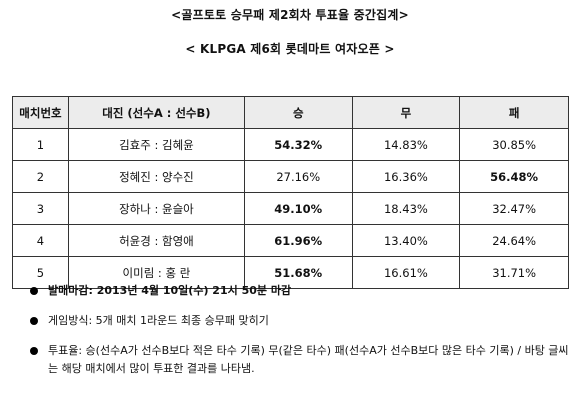 The height and width of the screenshot is (415, 580). What do you see at coordinates (514, 176) in the screenshot?
I see `lose-rate-cell: 56.48%` at bounding box center [514, 176].